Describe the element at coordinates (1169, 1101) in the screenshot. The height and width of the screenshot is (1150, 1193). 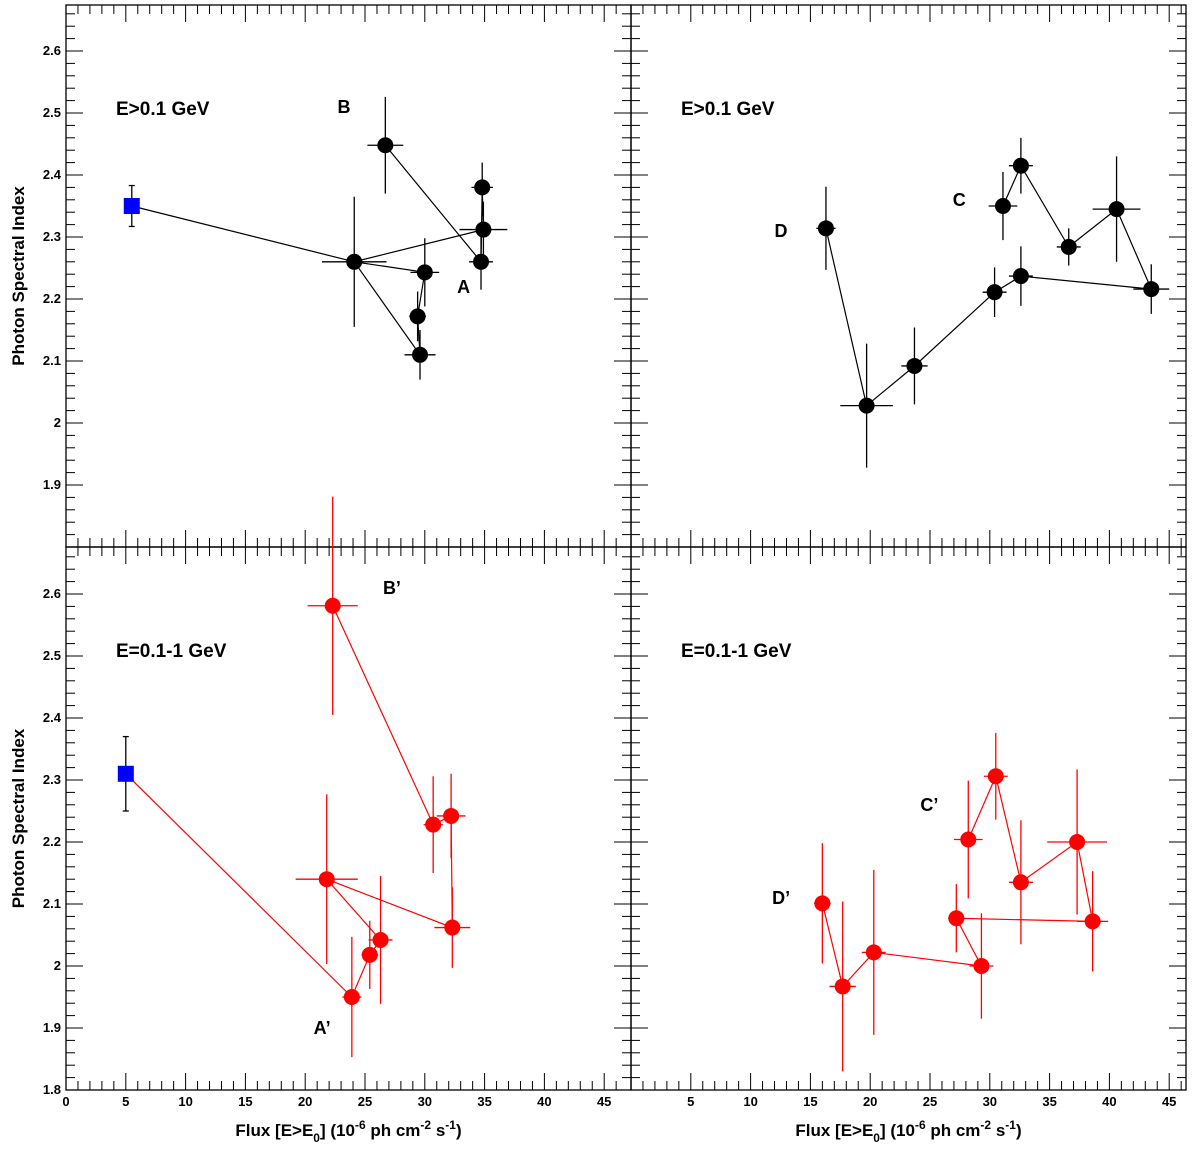
I see `x-tick-label: 45` at that location.